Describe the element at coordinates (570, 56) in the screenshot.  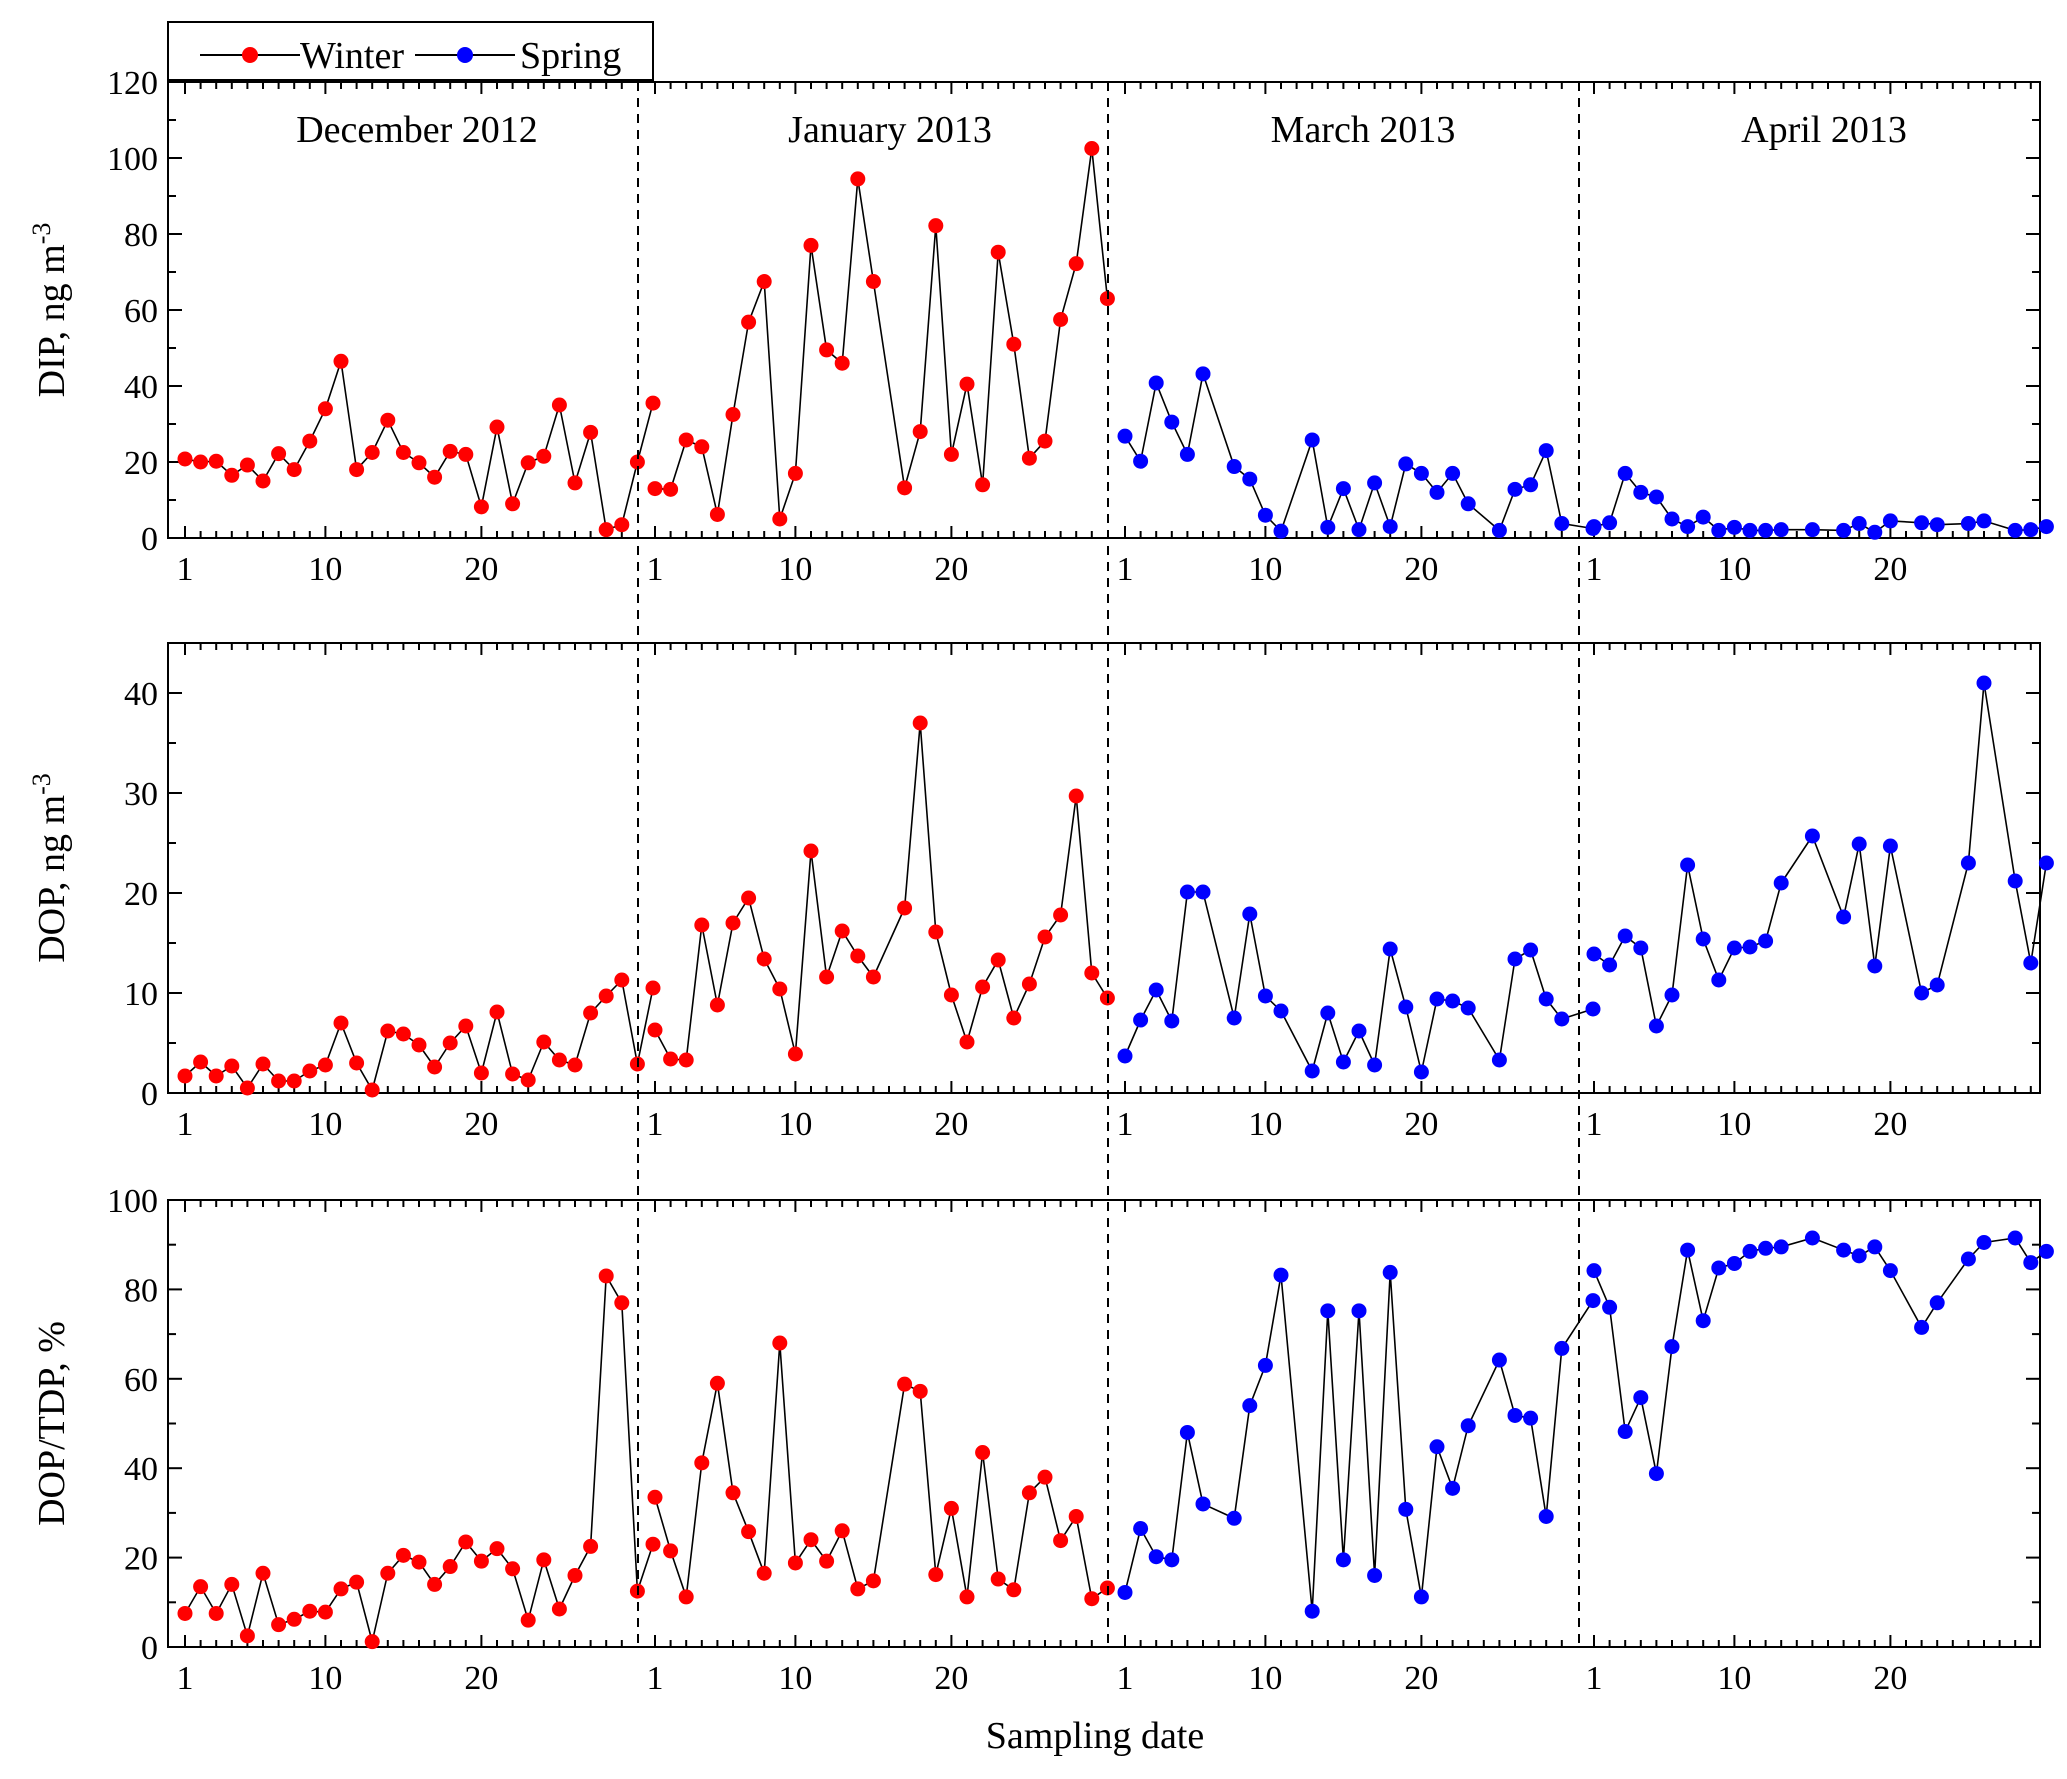
I see `legend-label-spring: Spring` at that location.